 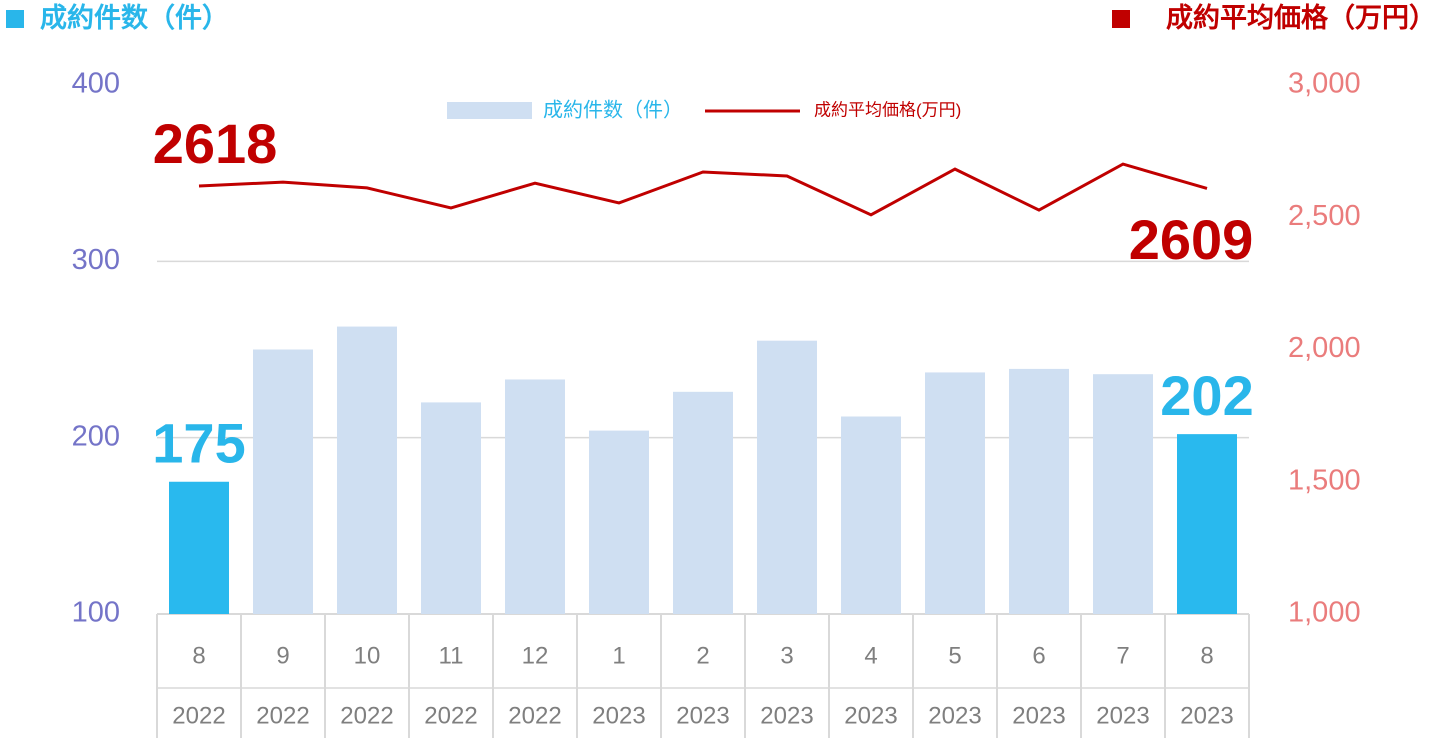 I want to click on y-tick-label: 200, so click(x=96, y=436).